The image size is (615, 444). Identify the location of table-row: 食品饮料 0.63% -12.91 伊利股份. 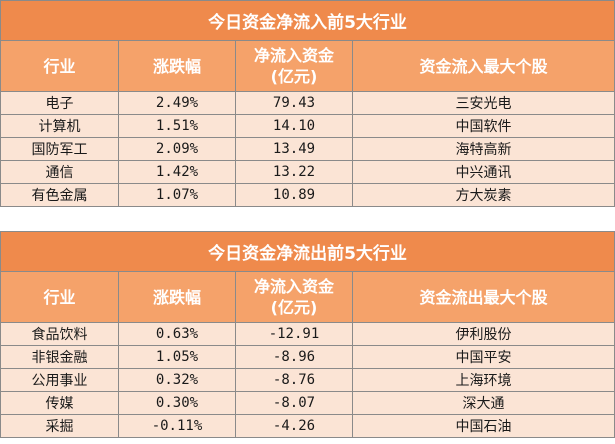
(307, 334).